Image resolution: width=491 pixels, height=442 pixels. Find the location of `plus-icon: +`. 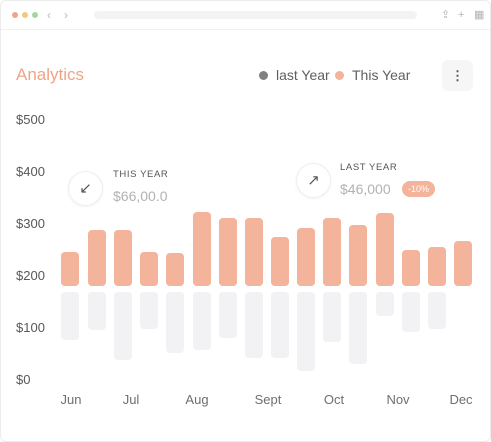

plus-icon: + is located at coordinates (461, 15).